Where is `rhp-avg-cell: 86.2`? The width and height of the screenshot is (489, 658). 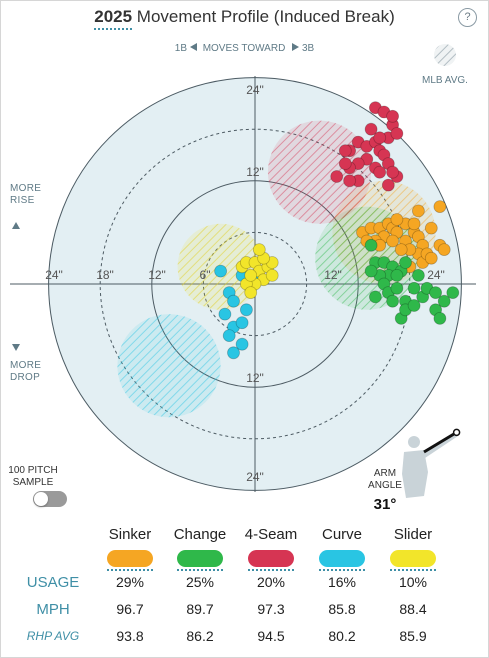 rhp-avg-cell: 86.2 is located at coordinates (200, 636).